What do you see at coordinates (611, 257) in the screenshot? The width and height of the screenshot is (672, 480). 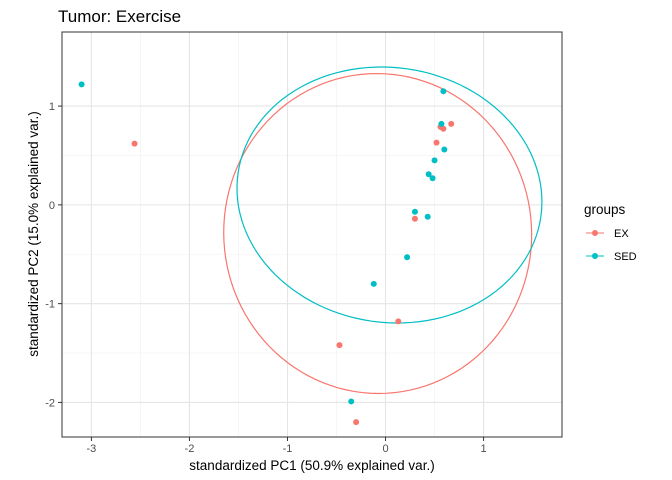 I see `legend-item-sed: SED` at bounding box center [611, 257].